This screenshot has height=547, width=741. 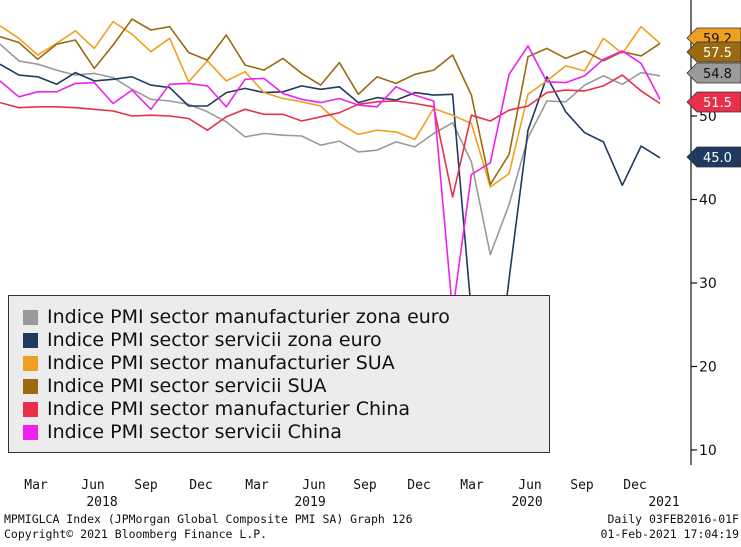 What do you see at coordinates (708, 117) in the screenshot?
I see `y-tick-label: 50` at bounding box center [708, 117].